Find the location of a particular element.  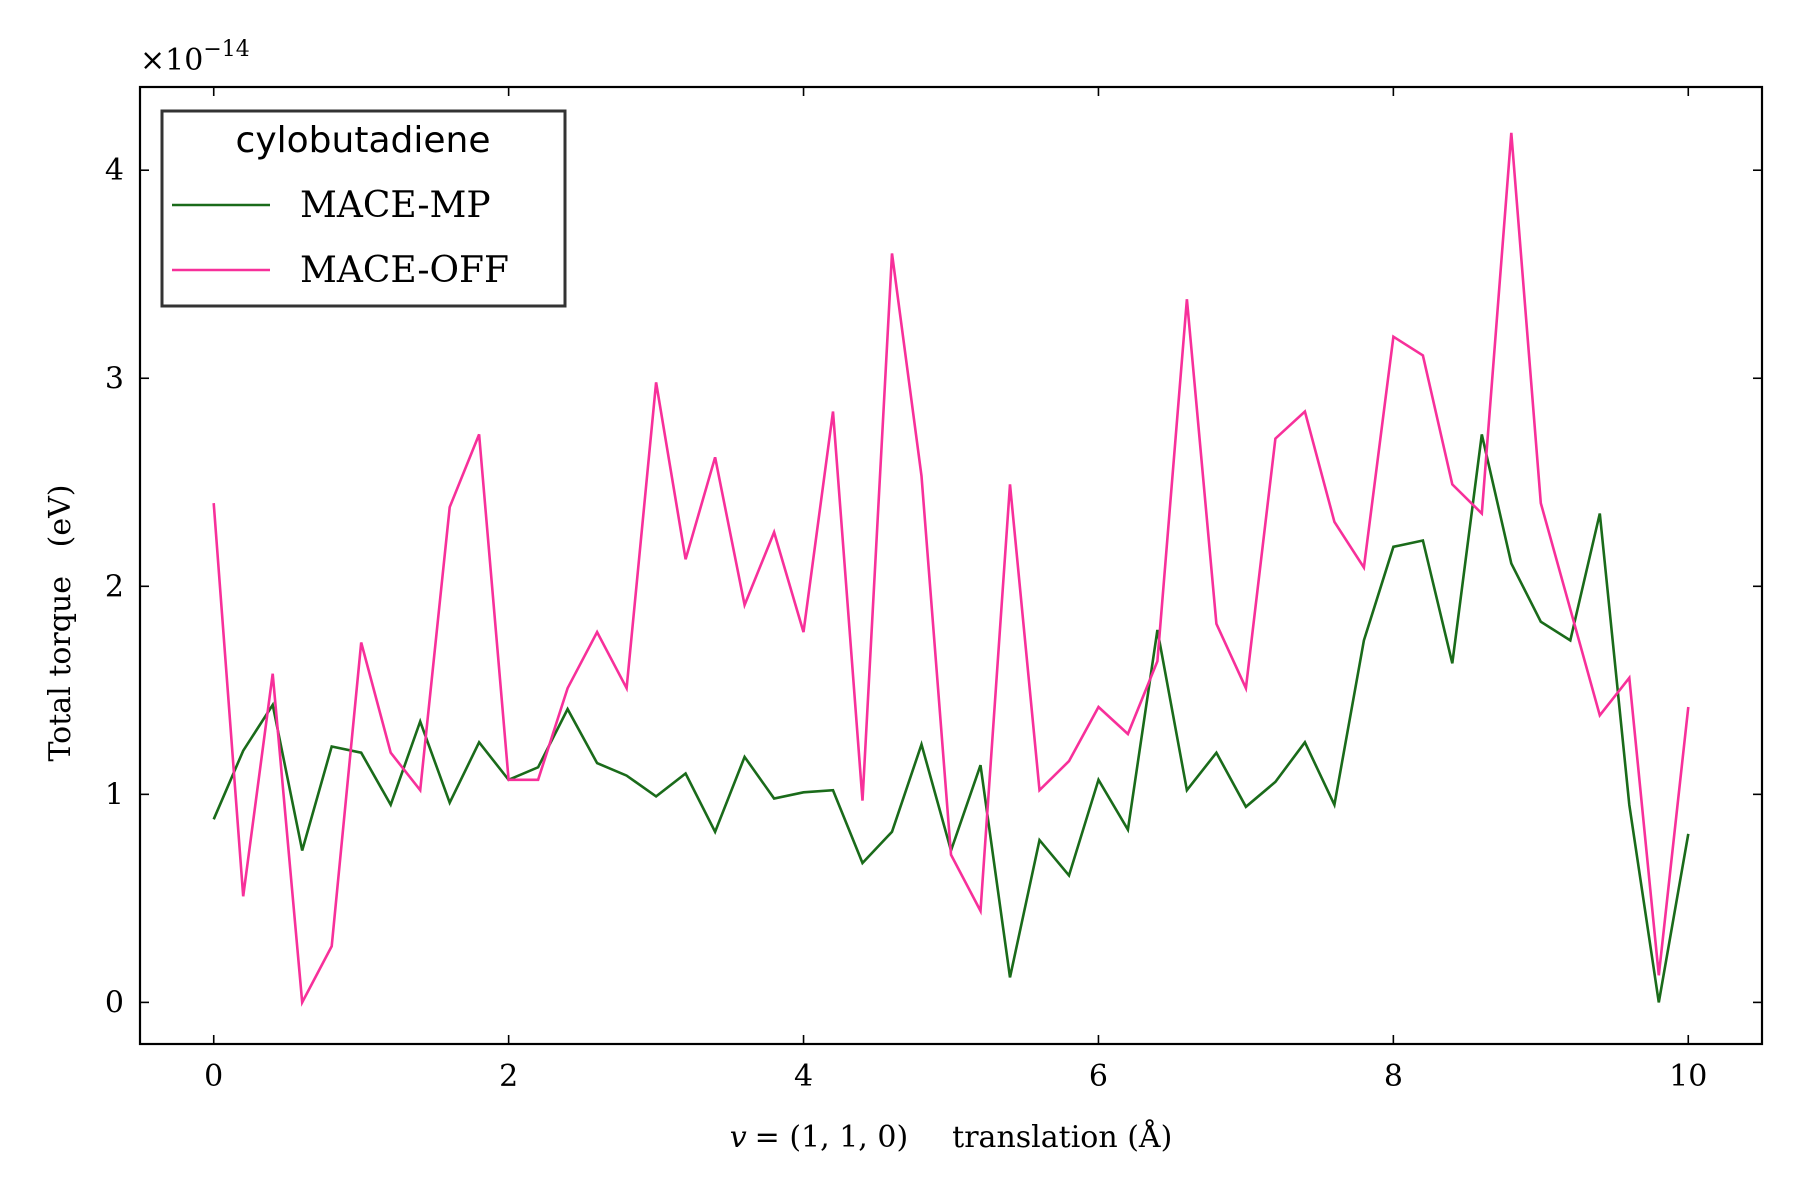

legend-label-mace-off: MACE-OFF is located at coordinates (404, 270).